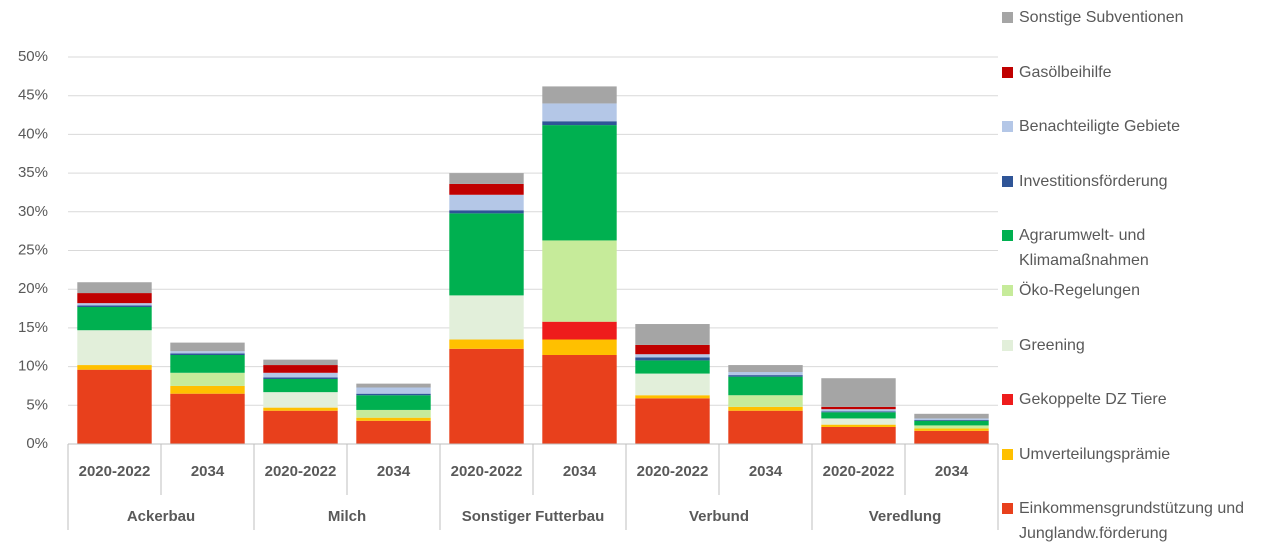 The image size is (1278, 544). I want to click on legend-label: Greening, so click(1052, 345).